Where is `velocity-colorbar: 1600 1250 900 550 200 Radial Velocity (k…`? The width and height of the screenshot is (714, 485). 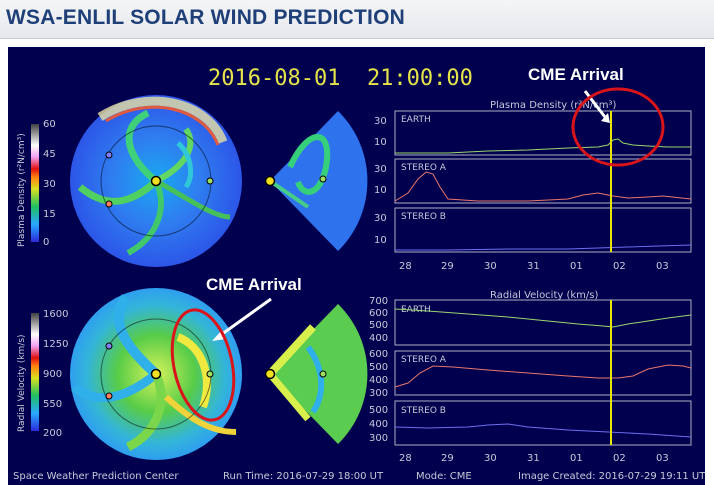 velocity-colorbar: 1600 1250 900 550 200 Radial Velocity (k… is located at coordinates (42, 374).